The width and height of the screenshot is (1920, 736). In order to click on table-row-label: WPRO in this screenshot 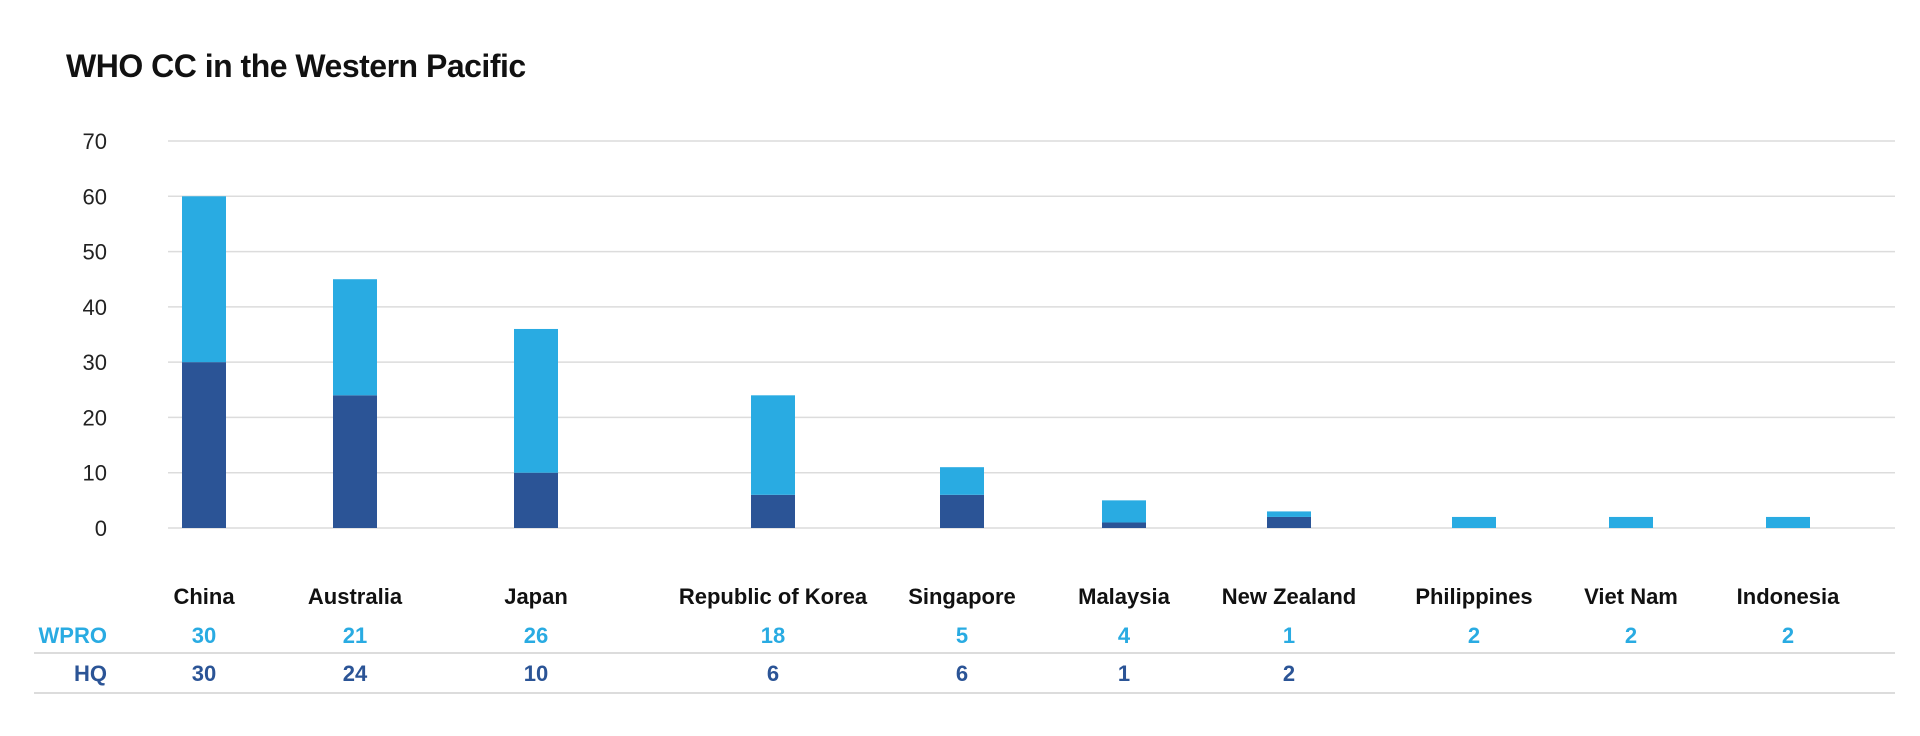, I will do `click(73, 635)`.